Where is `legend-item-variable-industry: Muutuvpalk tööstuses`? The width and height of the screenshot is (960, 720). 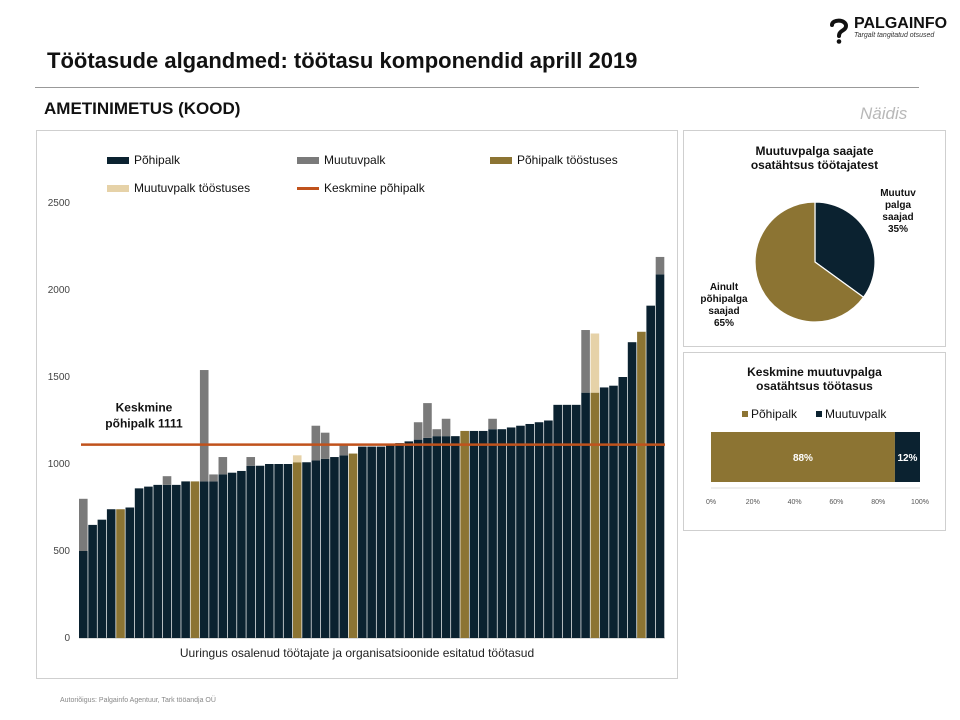 legend-item-variable-industry: Muutuvpalk tööstuses is located at coordinates (178, 188).